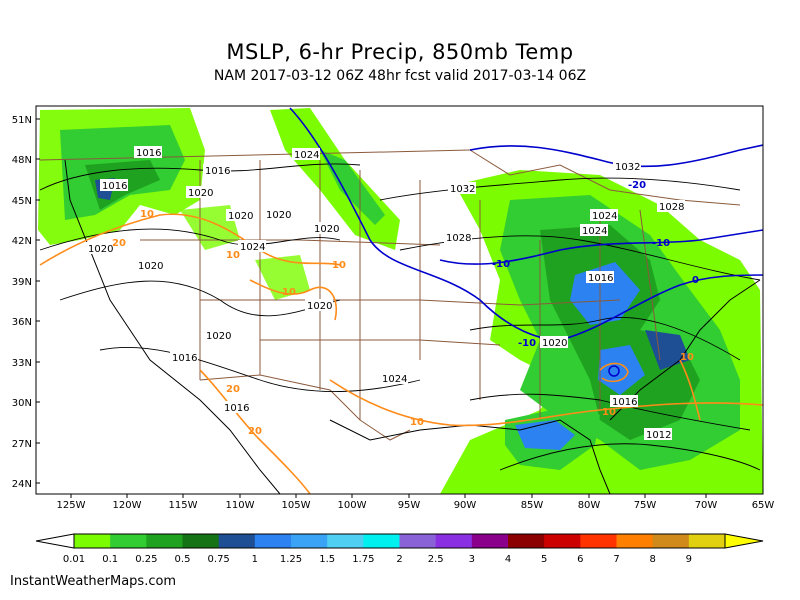 Image resolution: width=800 pixels, height=600 pixels. What do you see at coordinates (22, 403) in the screenshot?
I see `lat-label: 30N` at bounding box center [22, 403].